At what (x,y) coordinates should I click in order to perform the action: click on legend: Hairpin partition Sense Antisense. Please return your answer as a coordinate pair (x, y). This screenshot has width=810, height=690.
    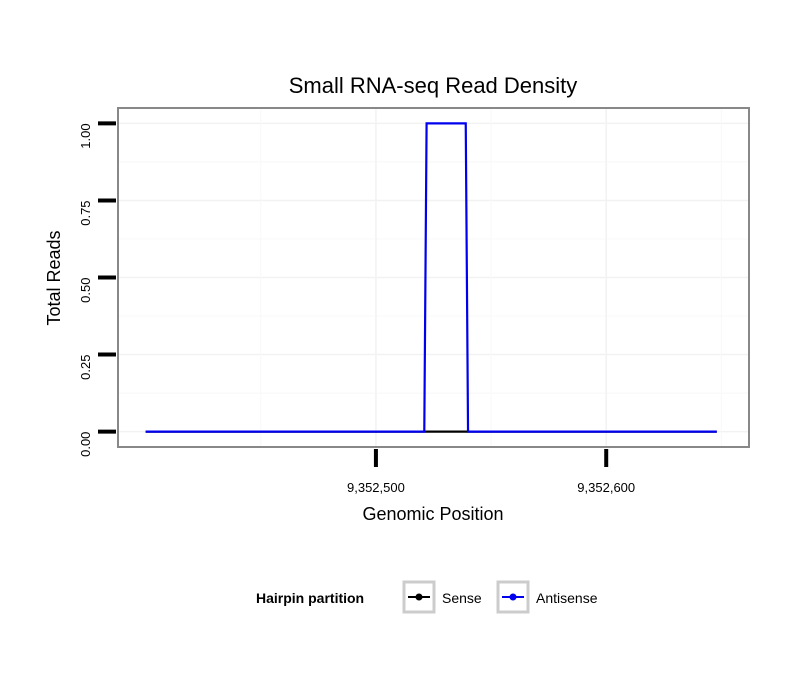
    Looking at the image, I should click on (427, 597).